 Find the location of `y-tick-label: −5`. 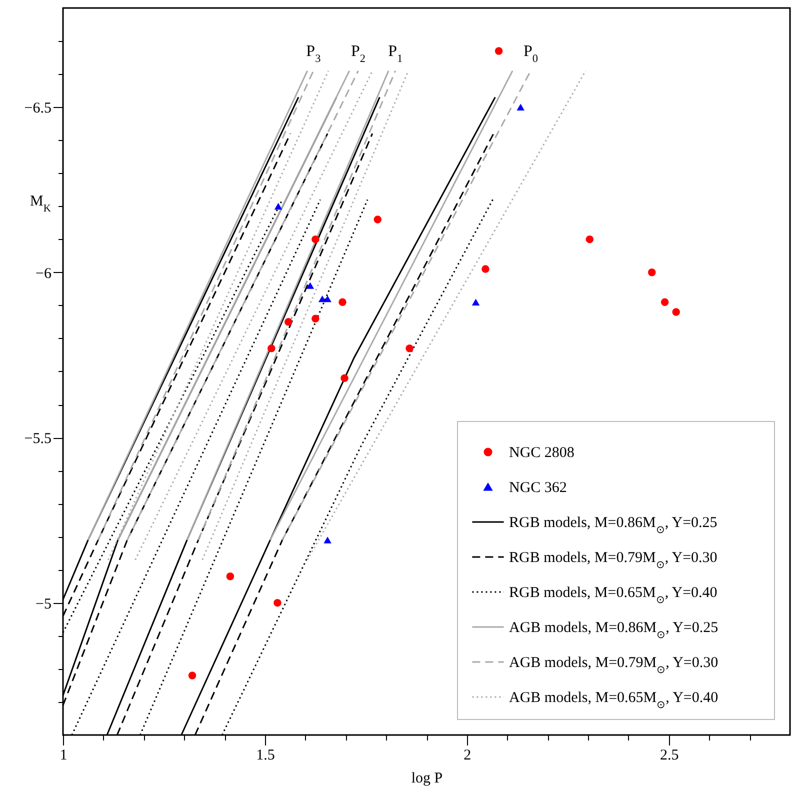

y-tick-label: −5 is located at coordinates (44, 604).